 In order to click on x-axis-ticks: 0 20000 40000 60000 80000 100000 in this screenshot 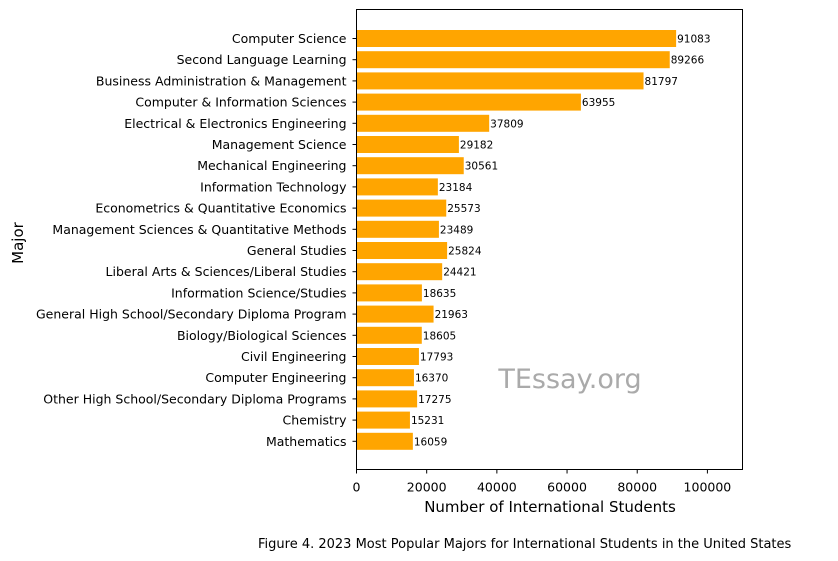, I will do `click(542, 482)`.